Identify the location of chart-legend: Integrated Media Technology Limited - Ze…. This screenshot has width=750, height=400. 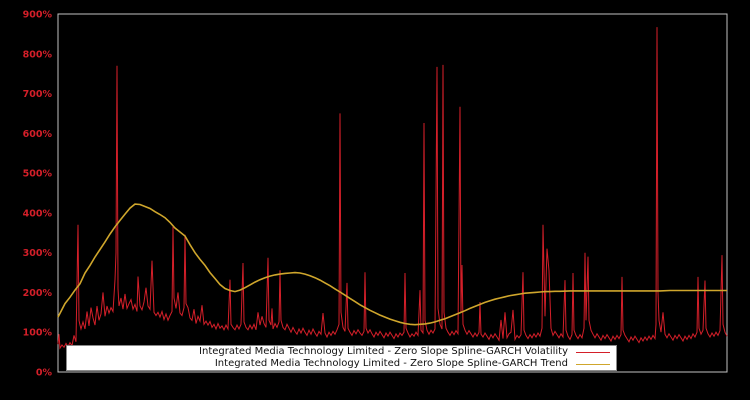
(341, 358).